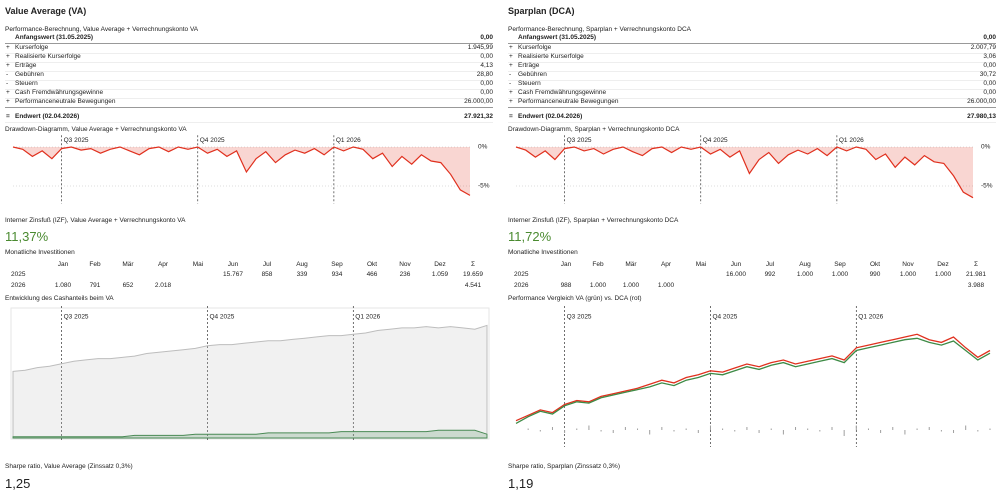 This screenshot has height=494, width=1000. What do you see at coordinates (163, 285) in the screenshot?
I see `month-value: 2.018` at bounding box center [163, 285].